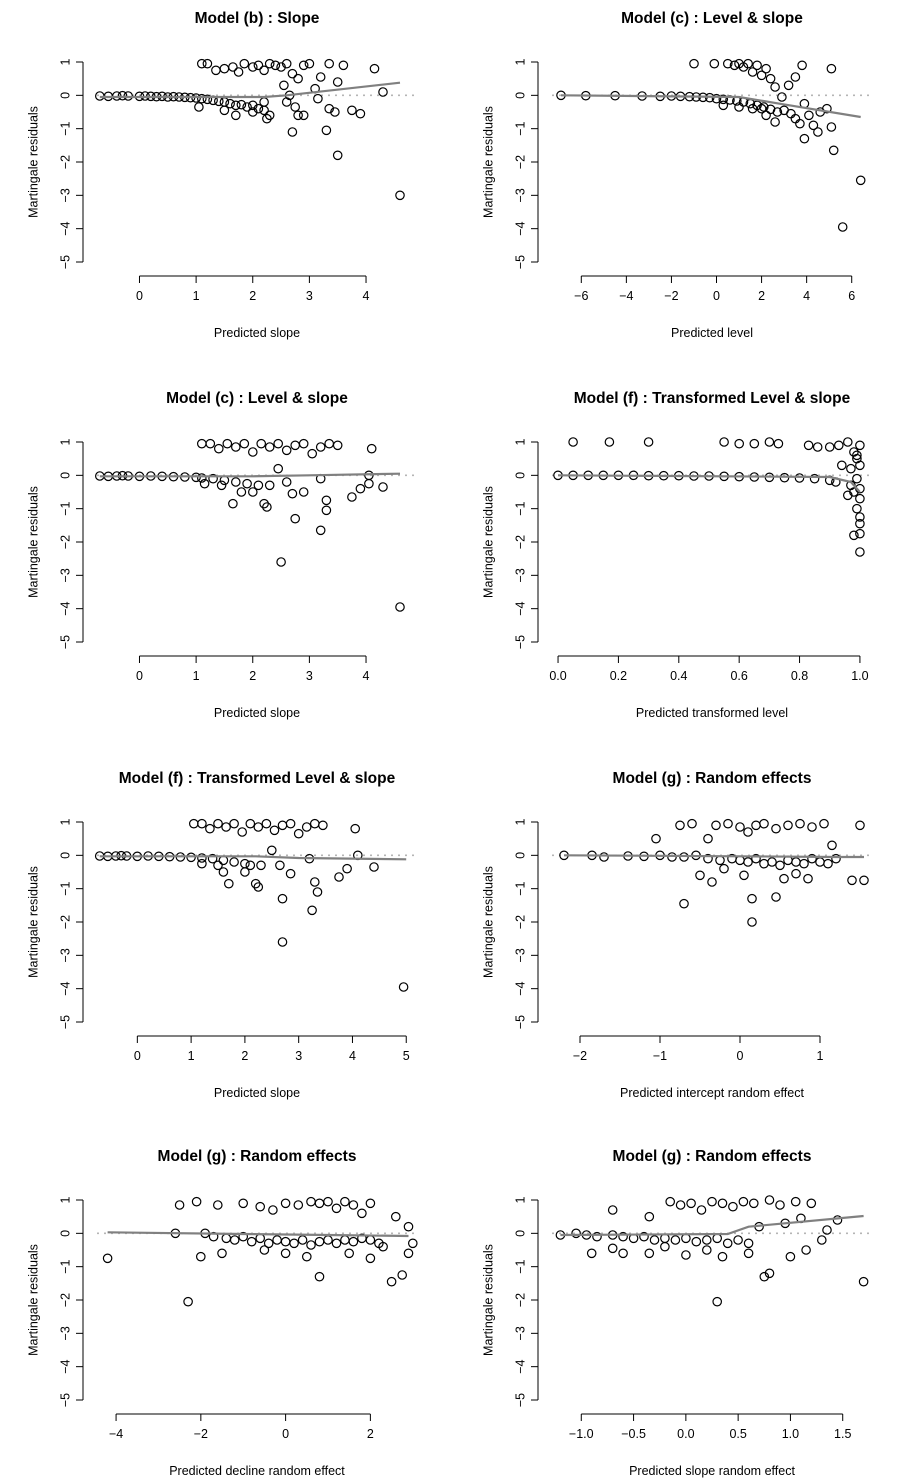  I want to click on panel-title: Model (g) : Random effects, so click(712, 1156).